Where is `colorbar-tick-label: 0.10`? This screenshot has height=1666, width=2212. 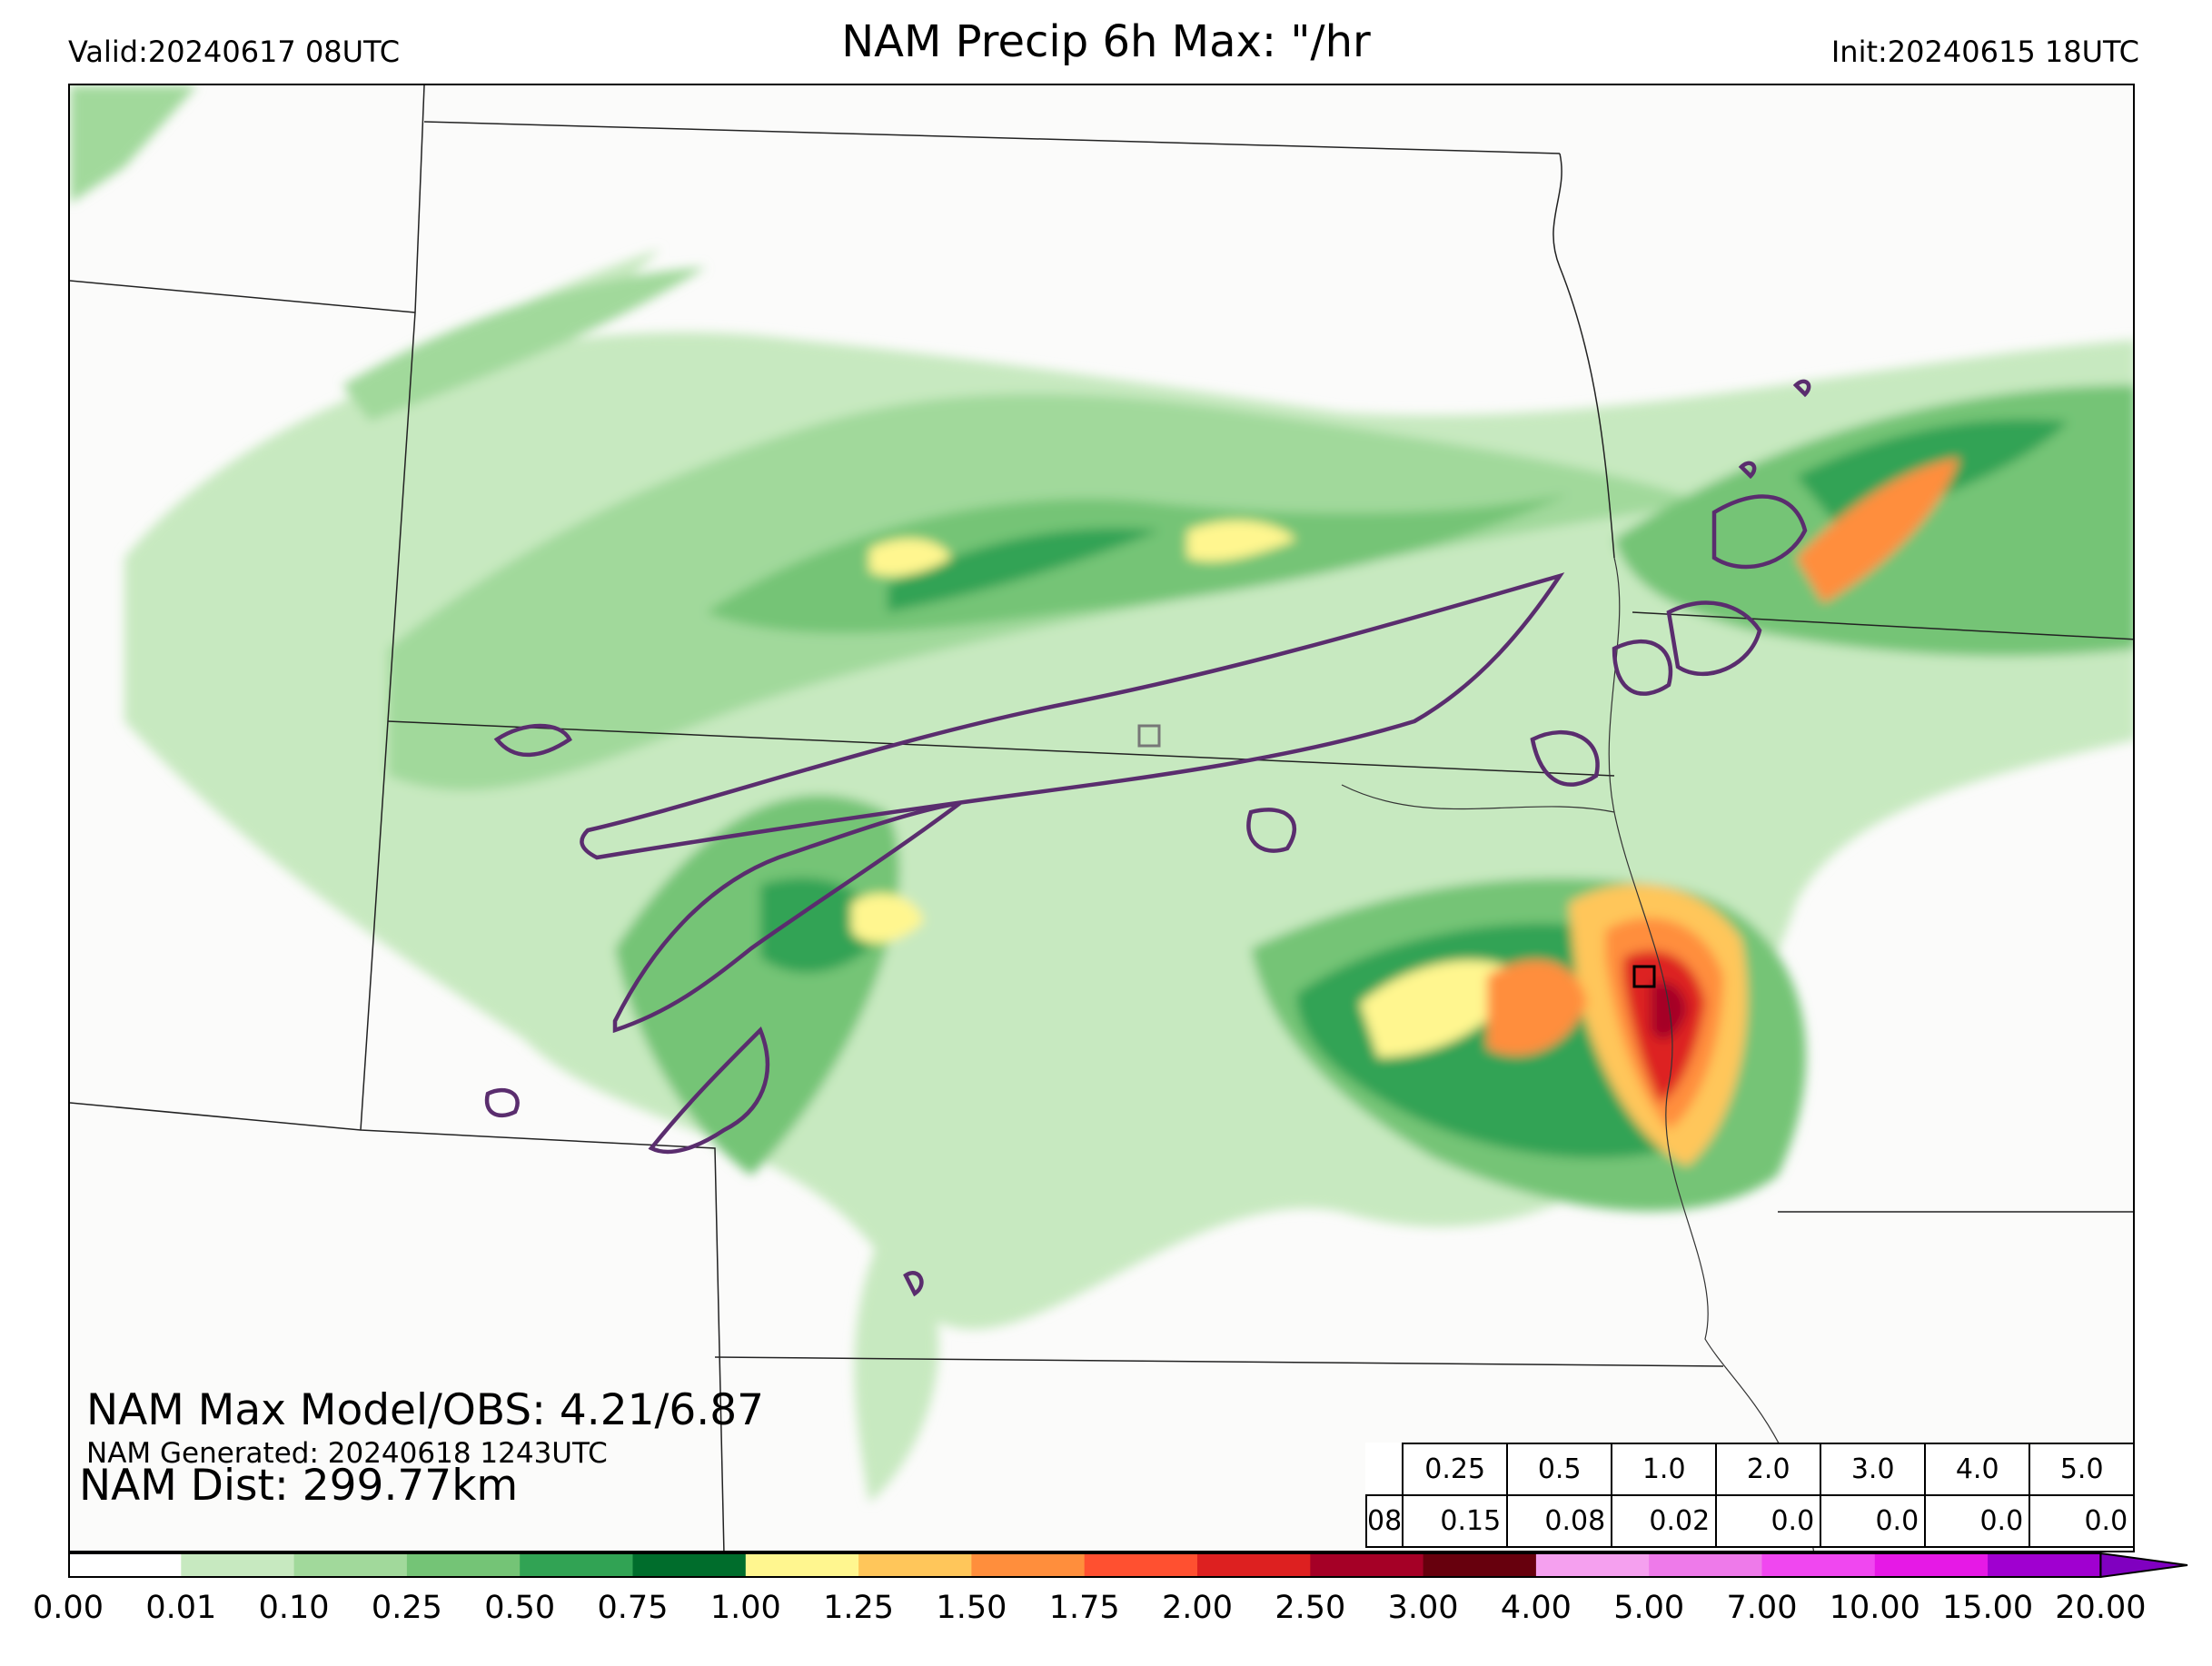 colorbar-tick-label: 0.10 is located at coordinates (294, 1608).